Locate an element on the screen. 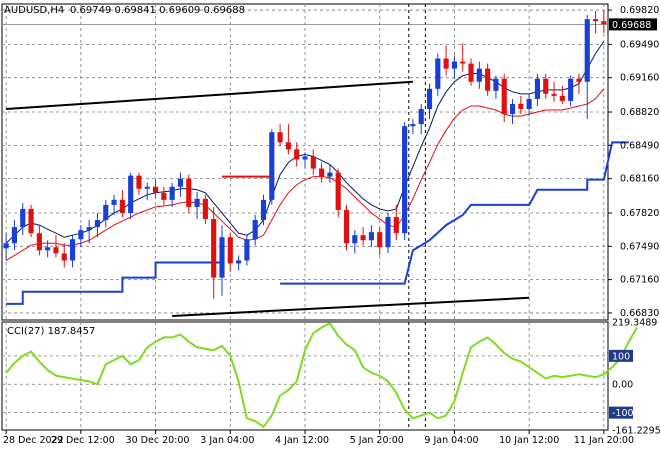 Image resolution: width=660 pixels, height=450 pixels. time-tick-label: 9 Jan 04:00 is located at coordinates (451, 440).